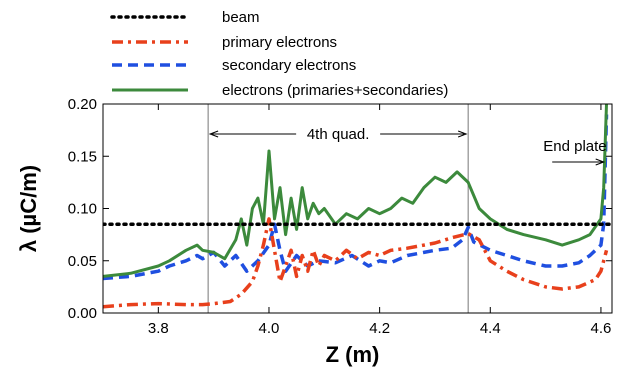 Image resolution: width=623 pixels, height=368 pixels. What do you see at coordinates (353, 354) in the screenshot?
I see `x-axis-label: Z (m)` at bounding box center [353, 354].